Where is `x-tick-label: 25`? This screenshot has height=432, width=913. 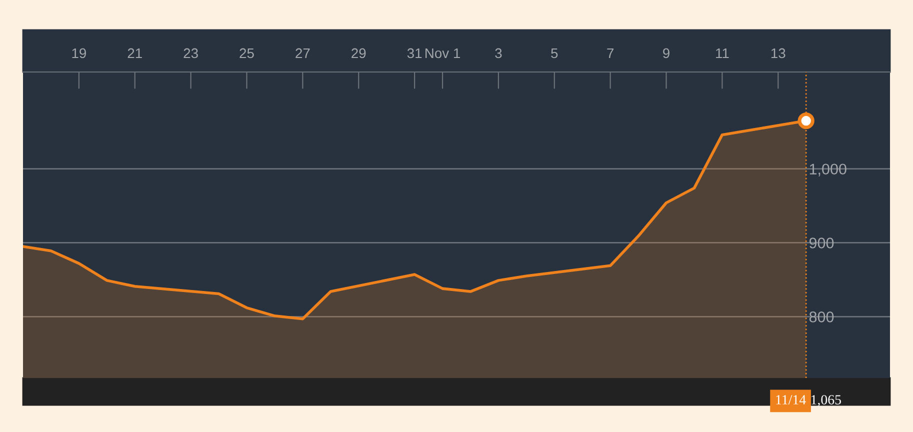
x-tick-label: 25 is located at coordinates (247, 53).